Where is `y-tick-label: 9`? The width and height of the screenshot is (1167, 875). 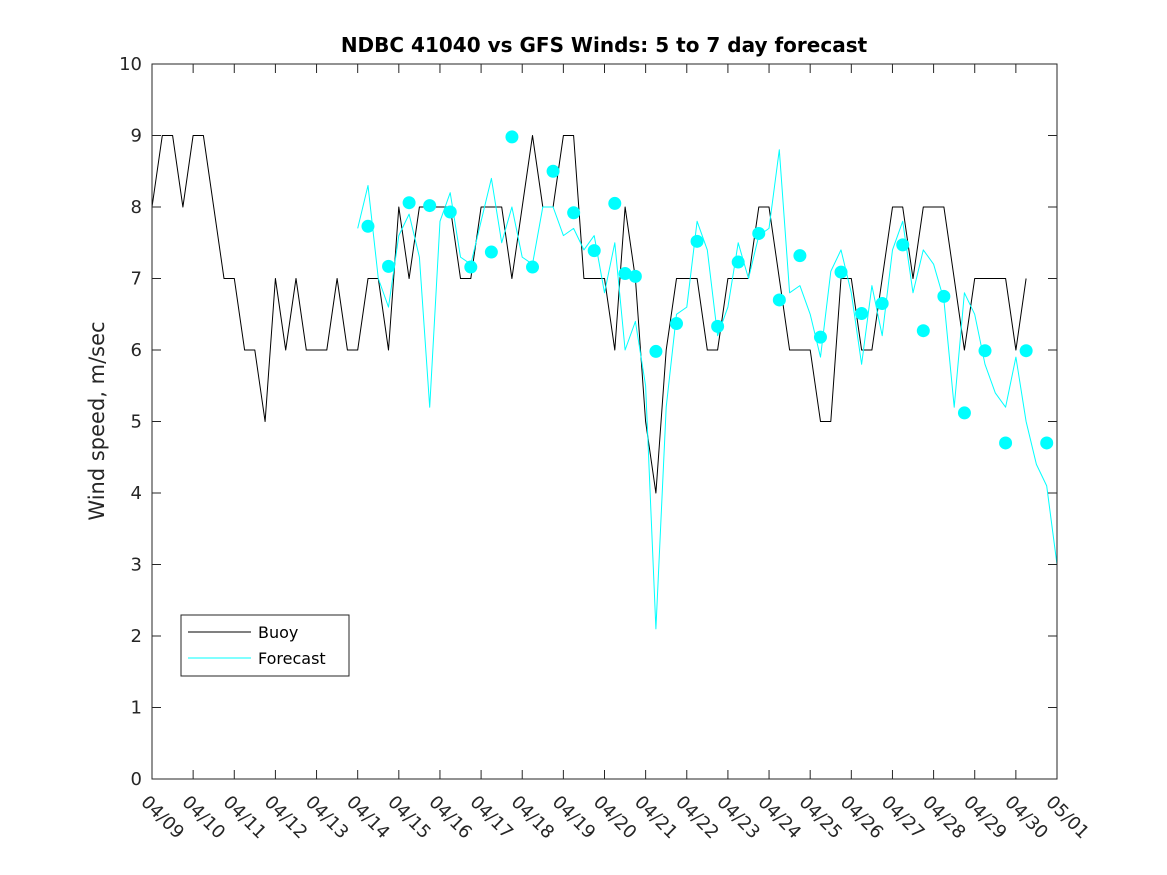 y-tick-label: 9 is located at coordinates (136, 136).